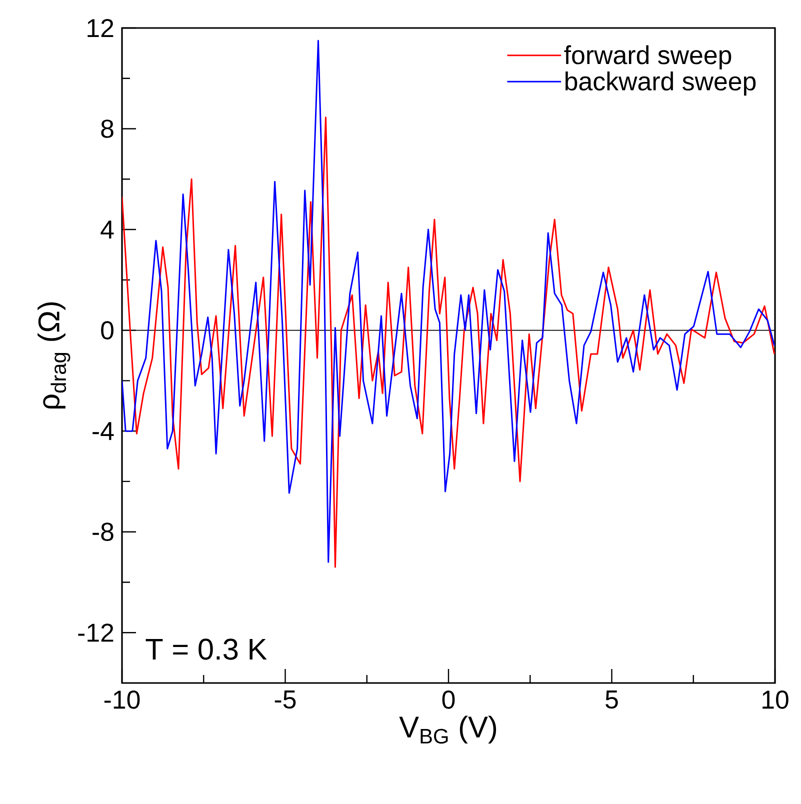 The width and height of the screenshot is (801, 804). I want to click on y-tick-label: -12, so click(96, 633).